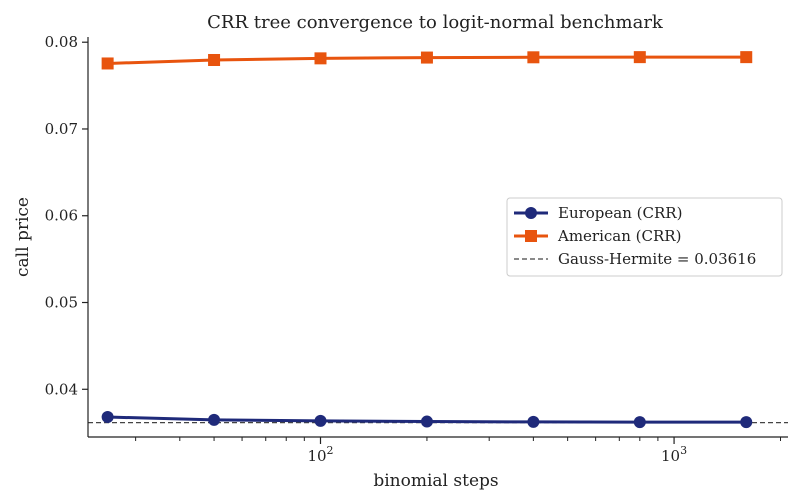 The height and width of the screenshot is (503, 800). Describe the element at coordinates (61, 42) in the screenshot. I see `y-tick-label: 0.08` at that location.